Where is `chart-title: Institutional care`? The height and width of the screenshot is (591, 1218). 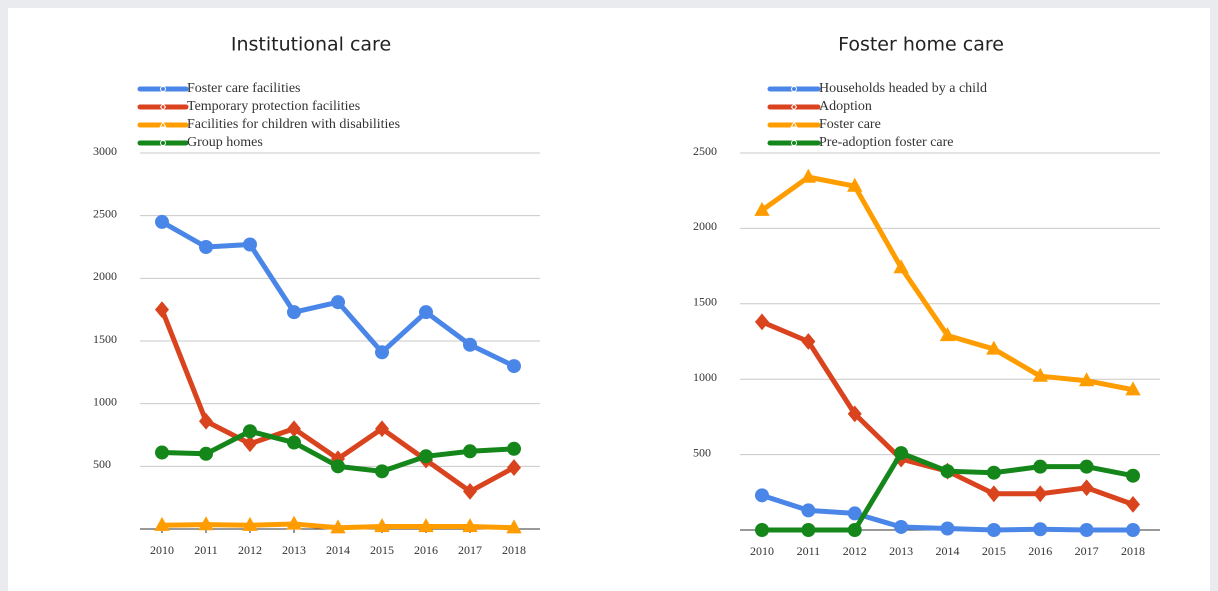
chart-title: Institutional care is located at coordinates (311, 45).